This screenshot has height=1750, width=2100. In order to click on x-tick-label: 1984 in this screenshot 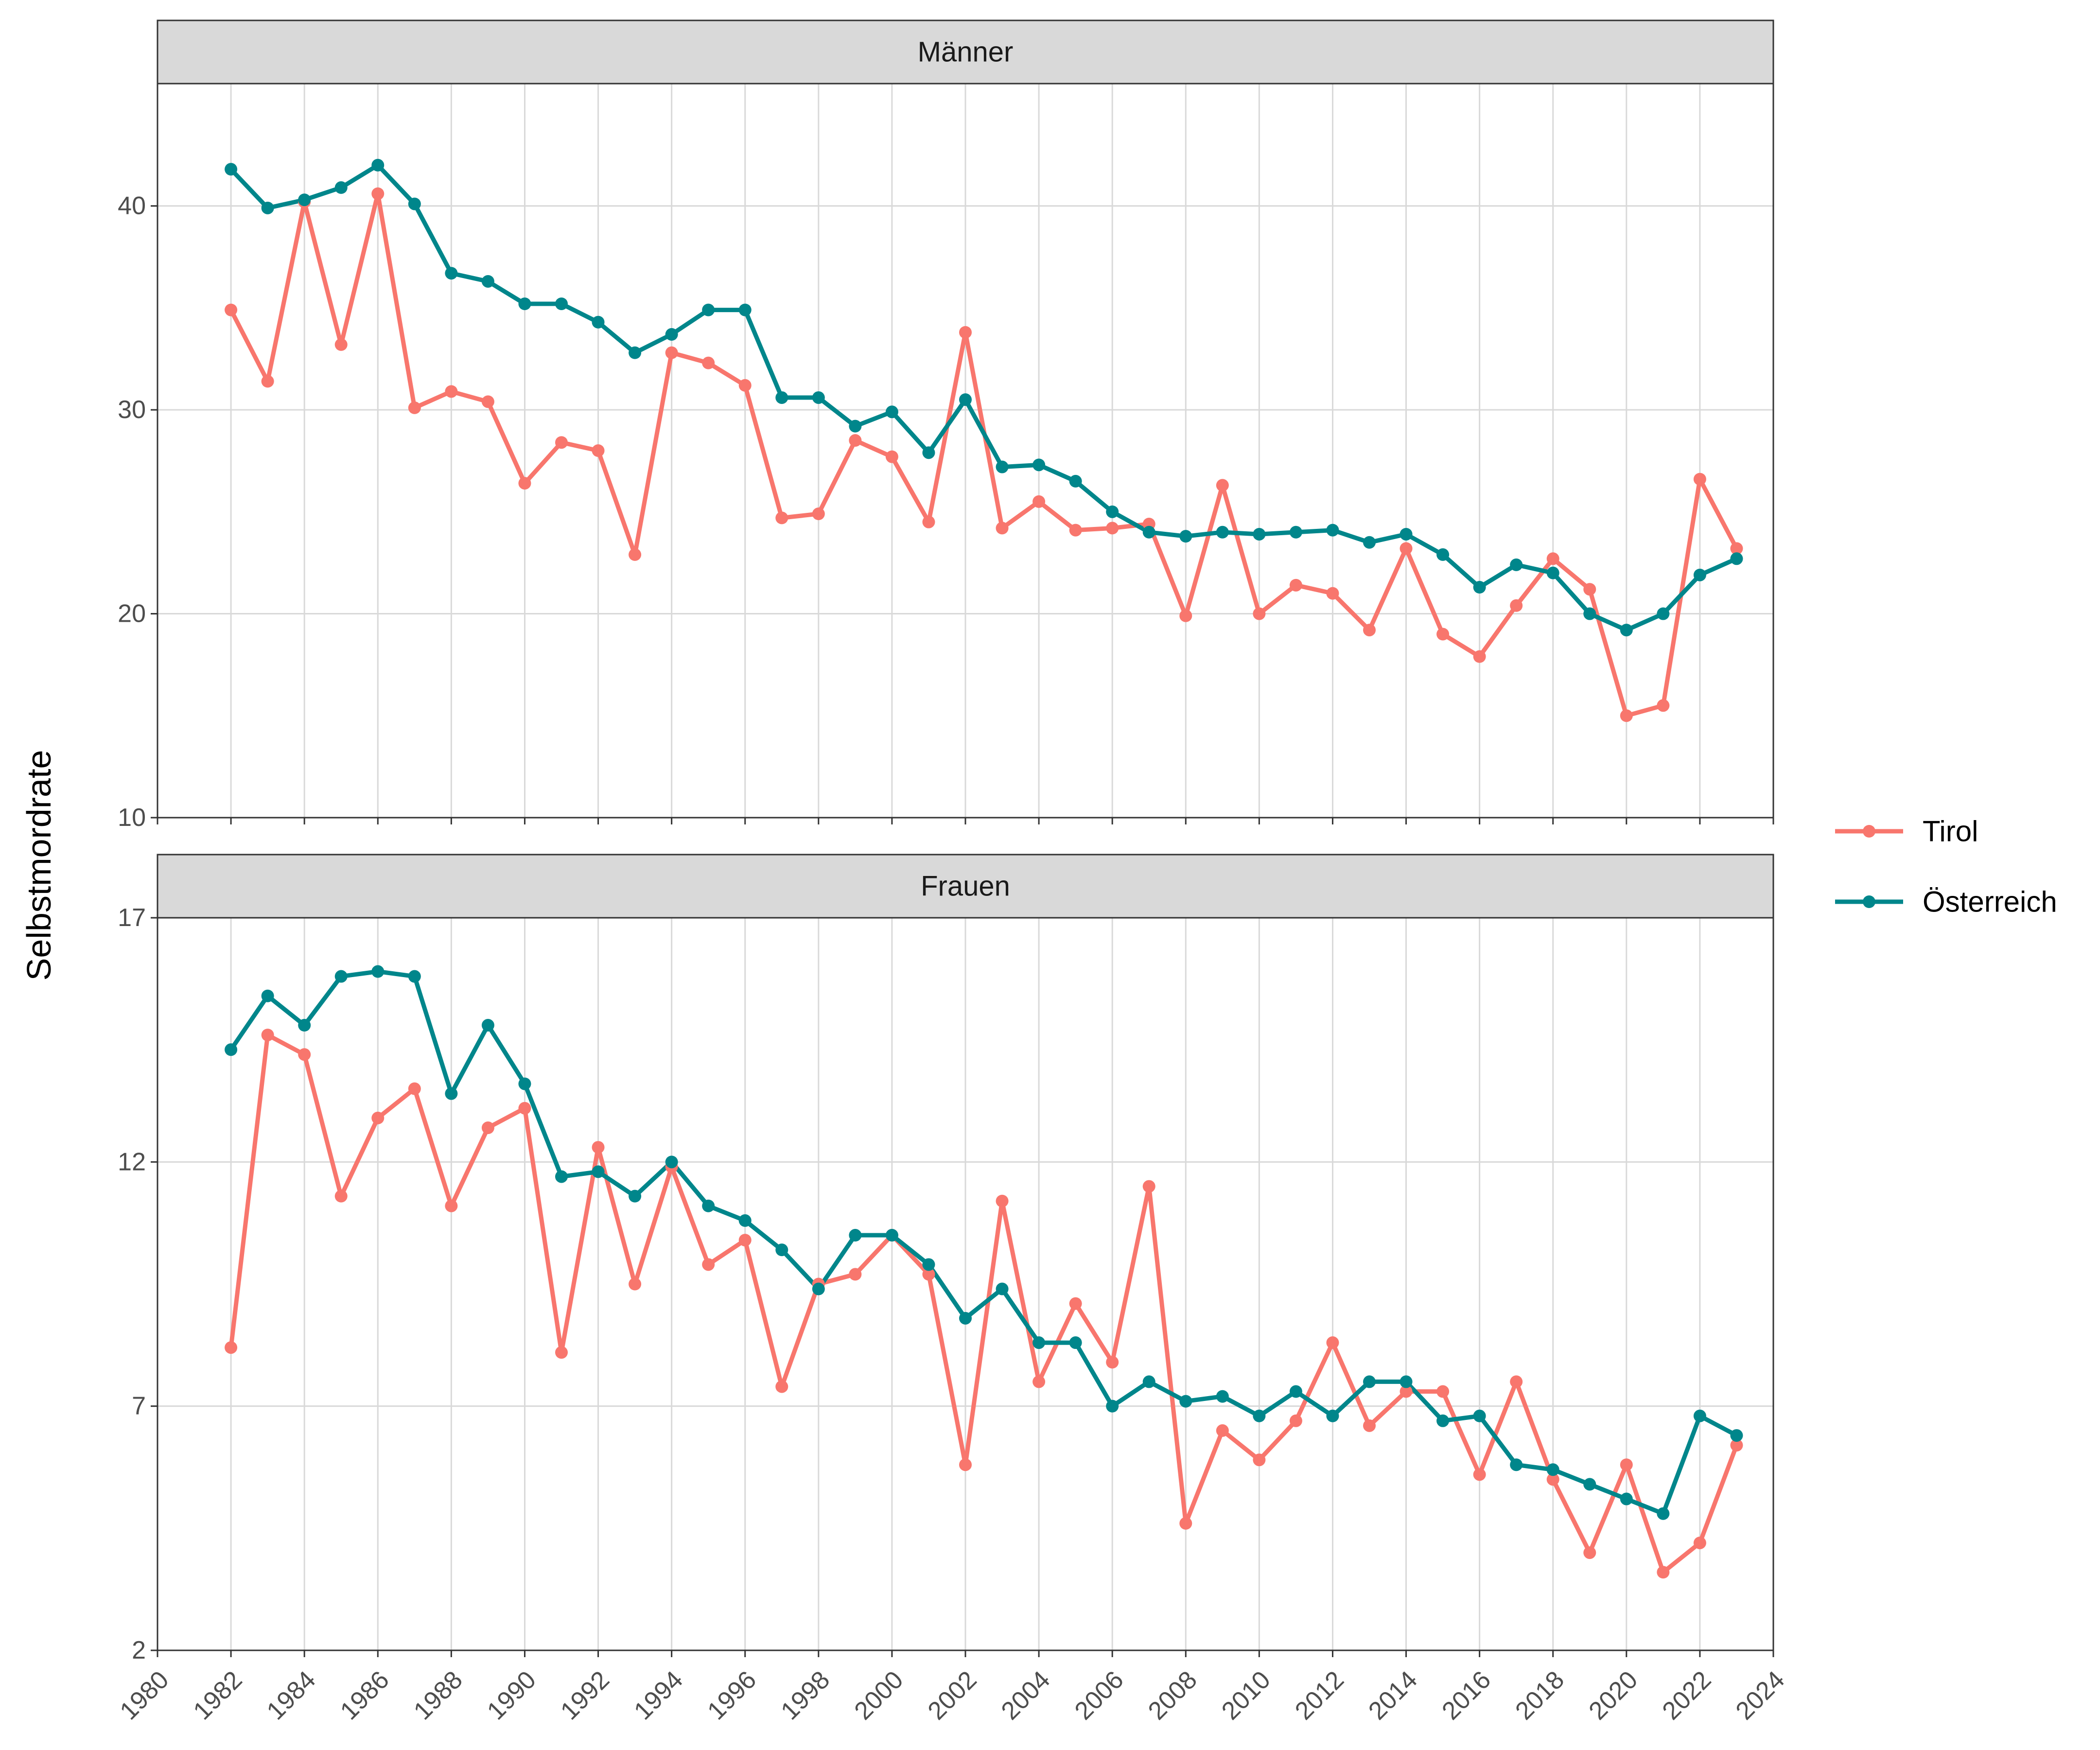, I will do `click(291, 1695)`.